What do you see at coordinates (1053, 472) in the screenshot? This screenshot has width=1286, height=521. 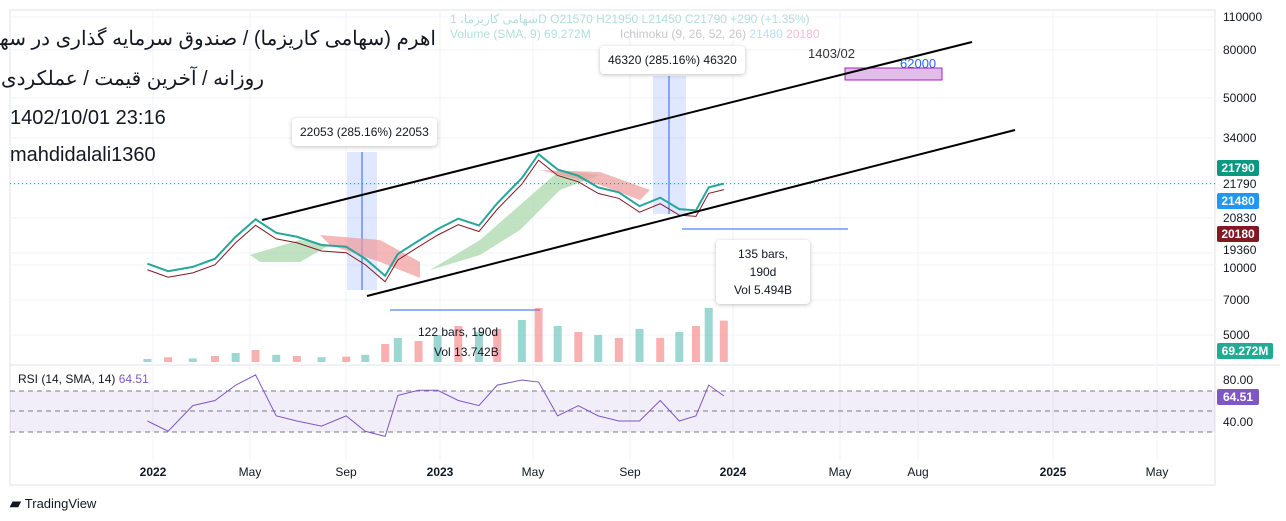 I see `time-tick: 2025` at bounding box center [1053, 472].